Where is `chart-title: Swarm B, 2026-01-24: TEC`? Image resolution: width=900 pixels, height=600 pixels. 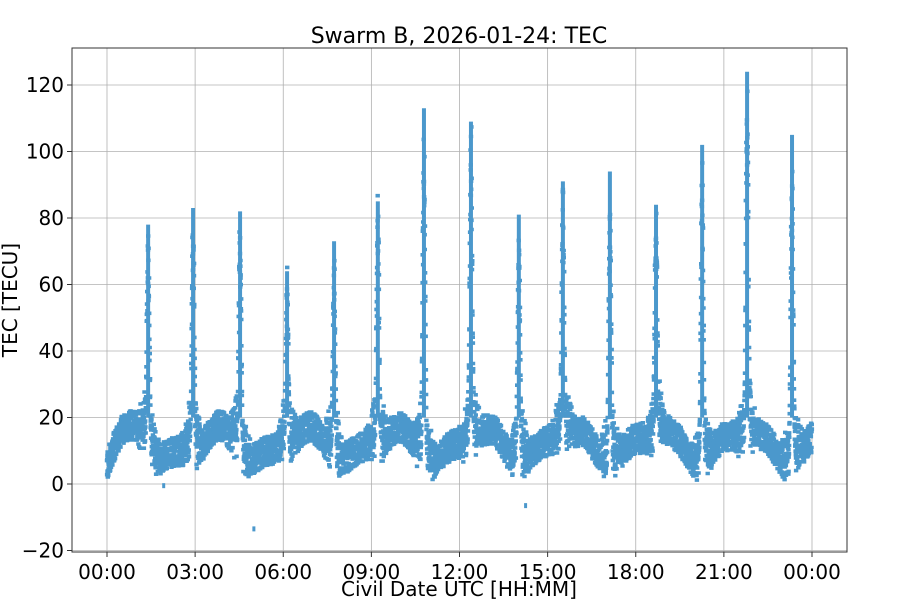 chart-title: Swarm B, 2026-01-24: TEC is located at coordinates (459, 36).